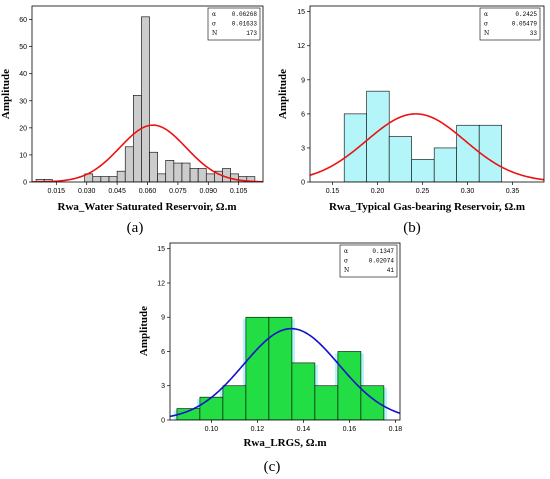  Describe the element at coordinates (513, 191) in the screenshot. I see `x-tick-label-b-4: 0.35` at that location.